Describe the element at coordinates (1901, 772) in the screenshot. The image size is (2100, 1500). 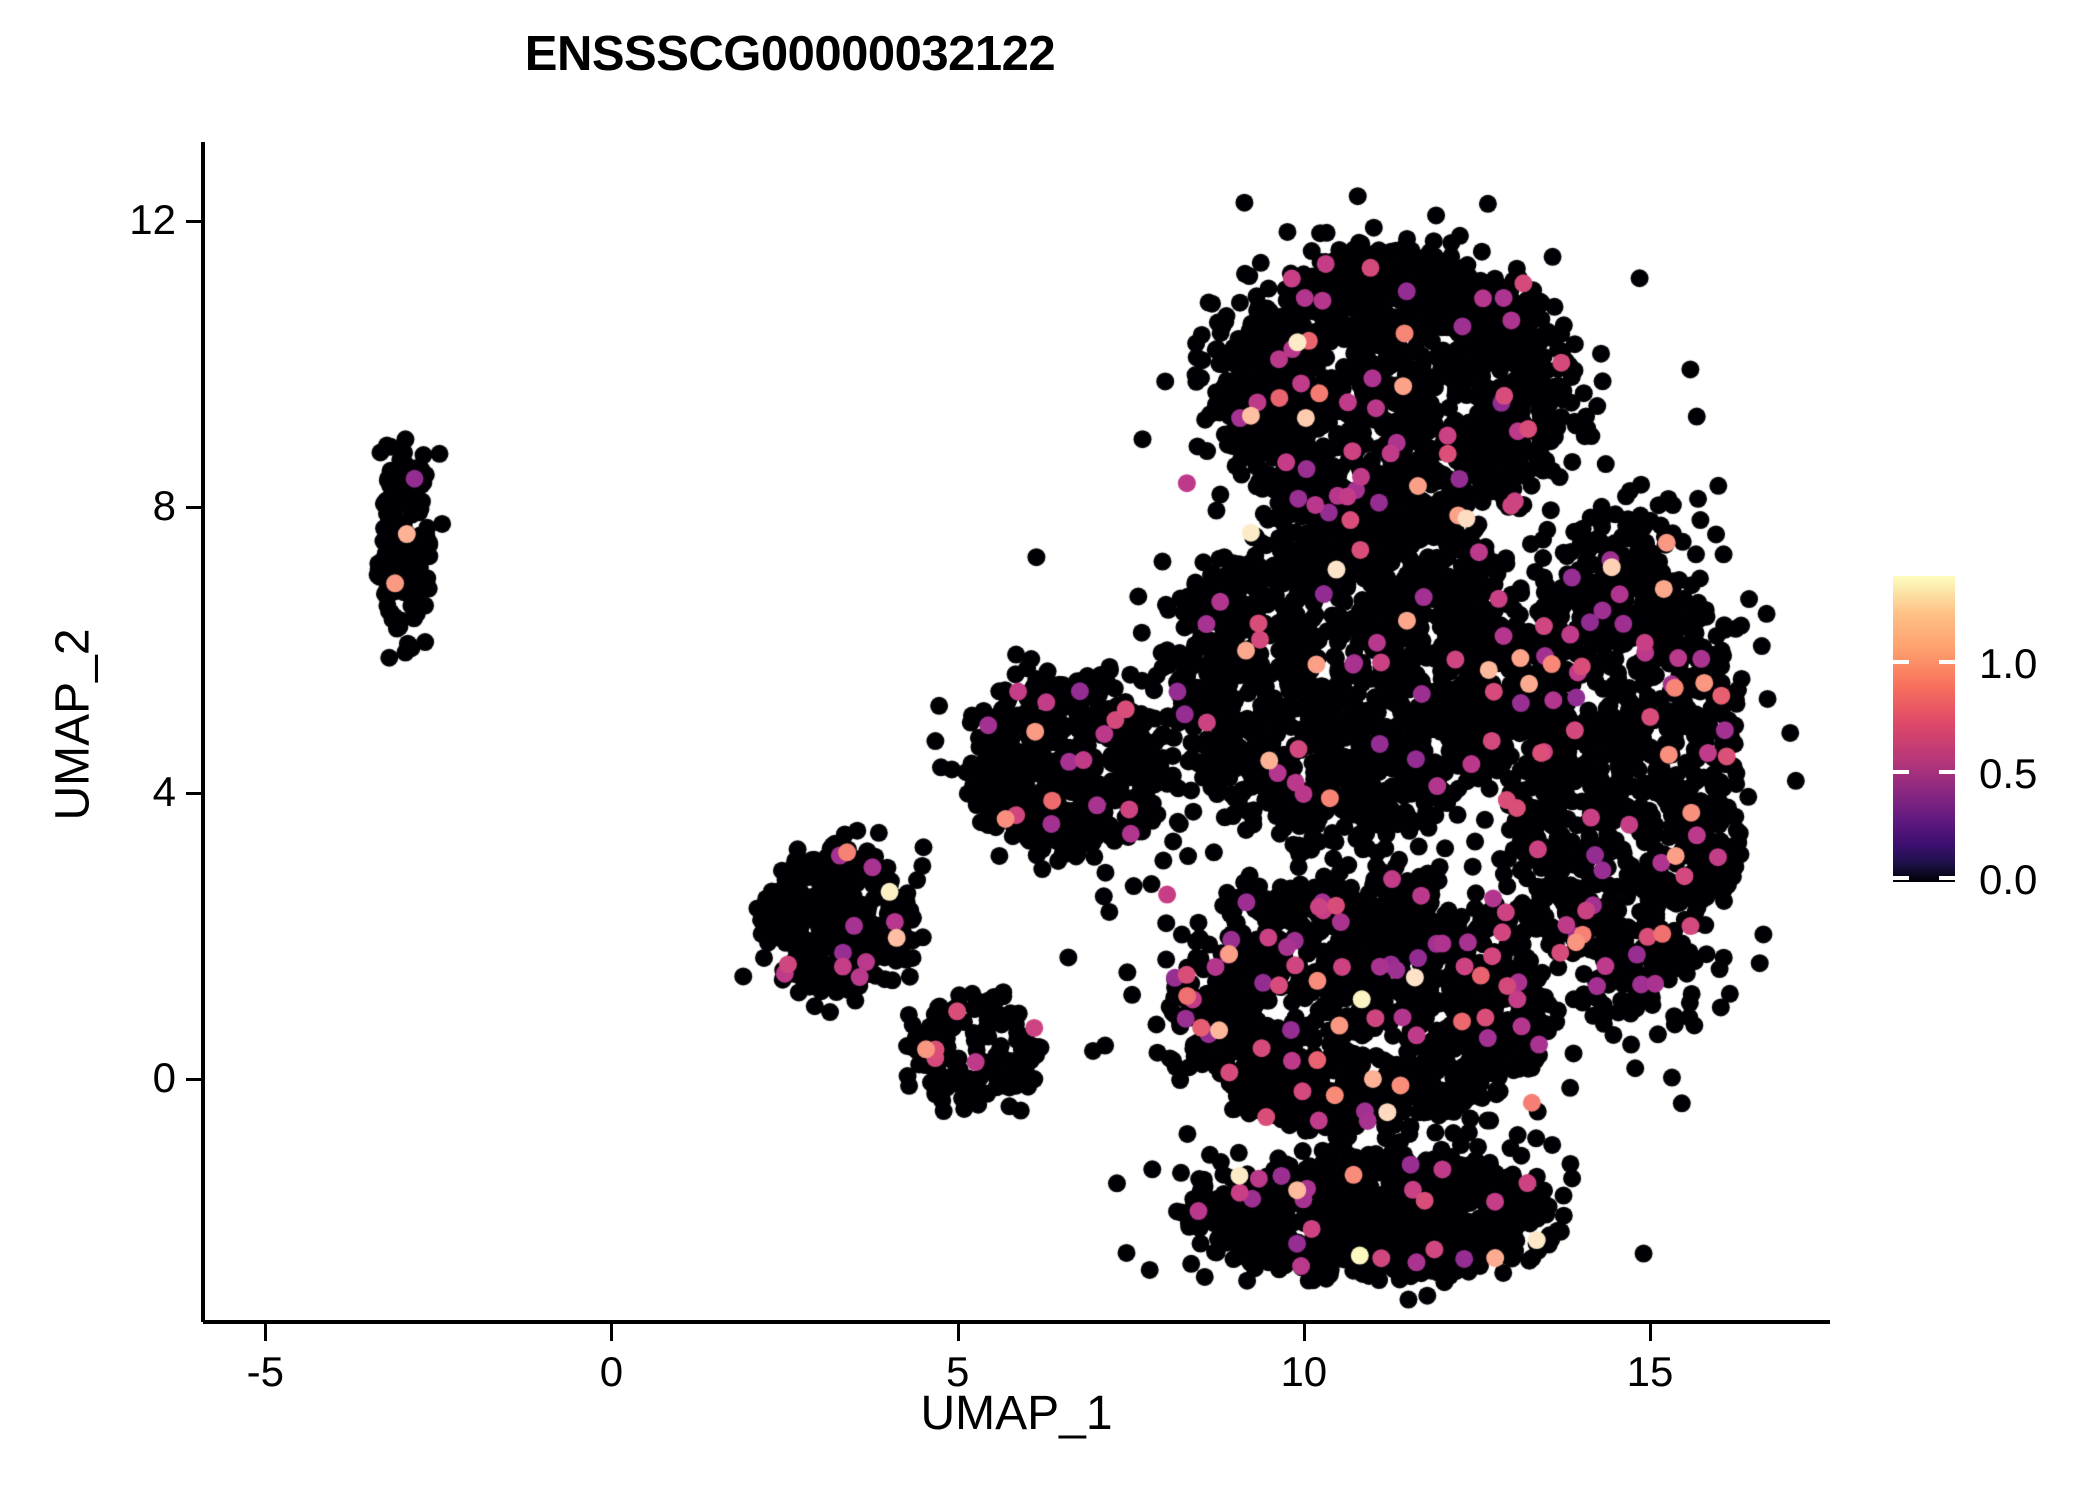
I see `colorbar-tick-05-left` at that location.